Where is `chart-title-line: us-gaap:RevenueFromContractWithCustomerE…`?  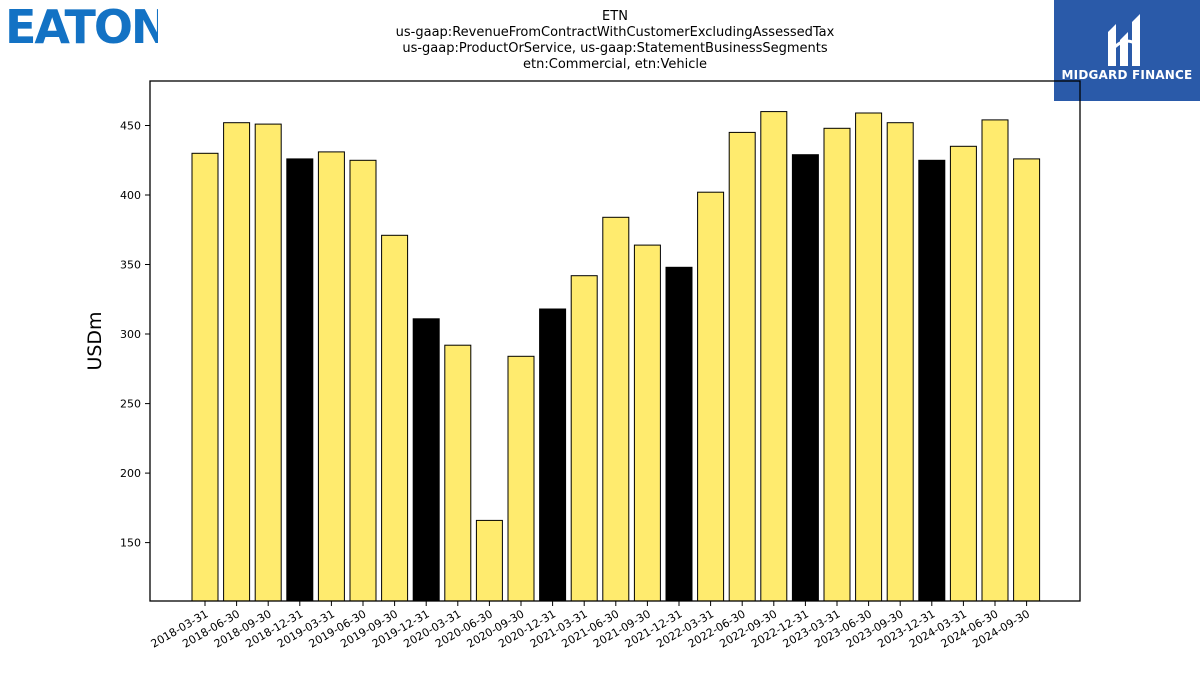 chart-title-line: us-gaap:RevenueFromContractWithCustomerE… is located at coordinates (615, 32).